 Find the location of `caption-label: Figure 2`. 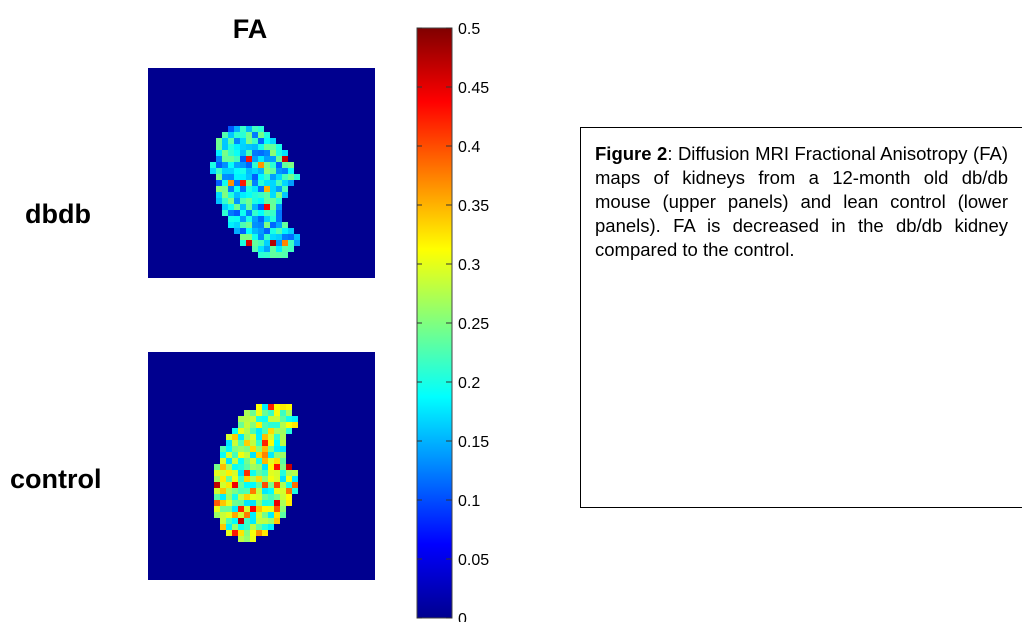

caption-label: Figure 2 is located at coordinates (631, 153).